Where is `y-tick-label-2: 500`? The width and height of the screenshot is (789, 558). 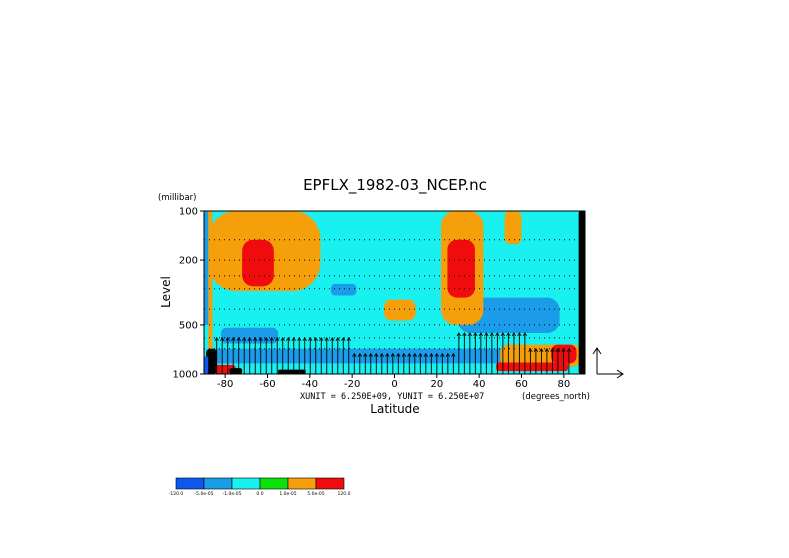
y-tick-label-2: 500 is located at coordinates (188, 325).